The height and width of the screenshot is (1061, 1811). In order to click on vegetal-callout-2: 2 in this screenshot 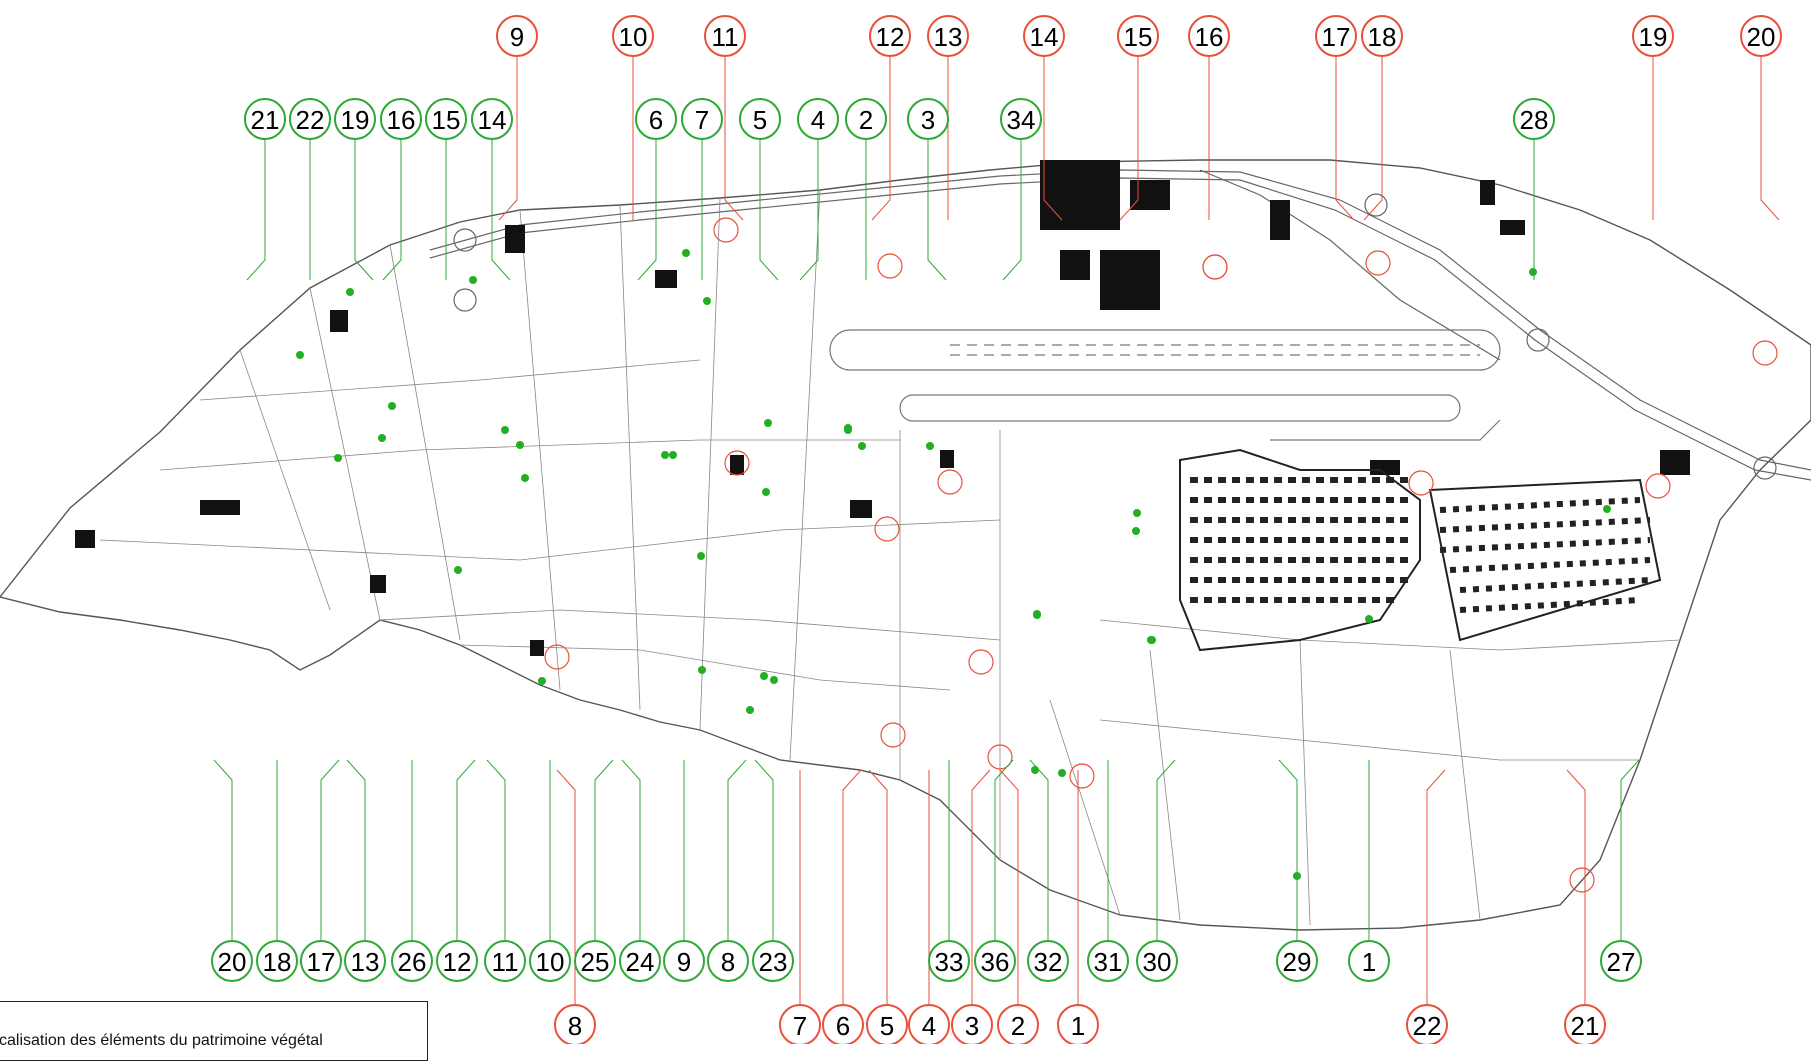, I will do `click(866, 119)`.